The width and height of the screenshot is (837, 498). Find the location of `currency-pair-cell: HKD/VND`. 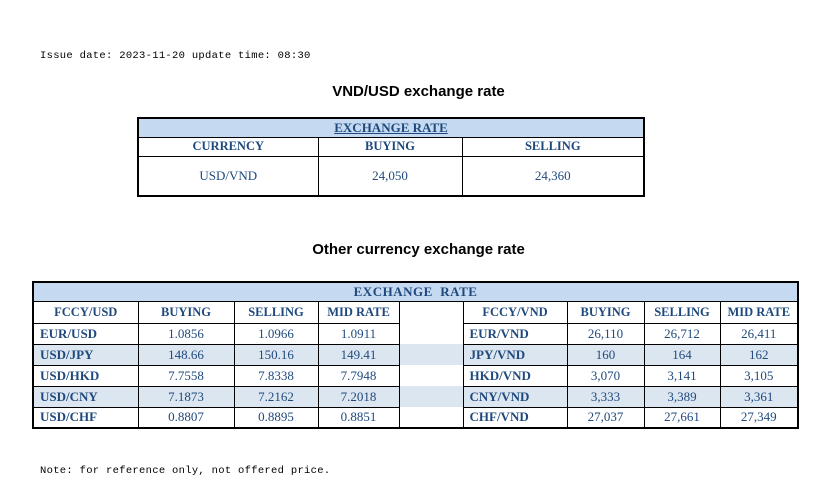

currency-pair-cell: HKD/VND is located at coordinates (515, 375).